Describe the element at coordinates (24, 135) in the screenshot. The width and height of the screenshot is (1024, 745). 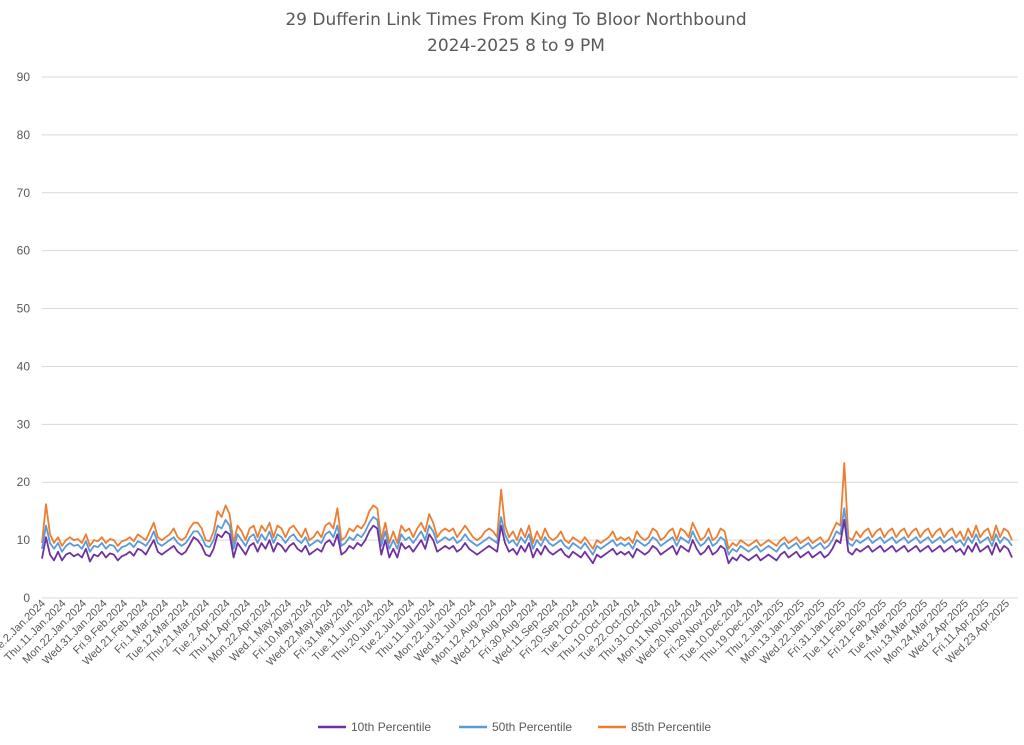
I see `y-tick-label: 80` at that location.